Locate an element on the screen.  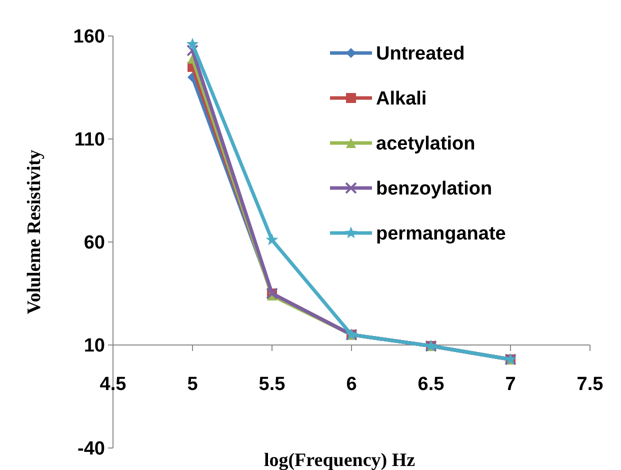
x-tick-label: 6 is located at coordinates (351, 384).